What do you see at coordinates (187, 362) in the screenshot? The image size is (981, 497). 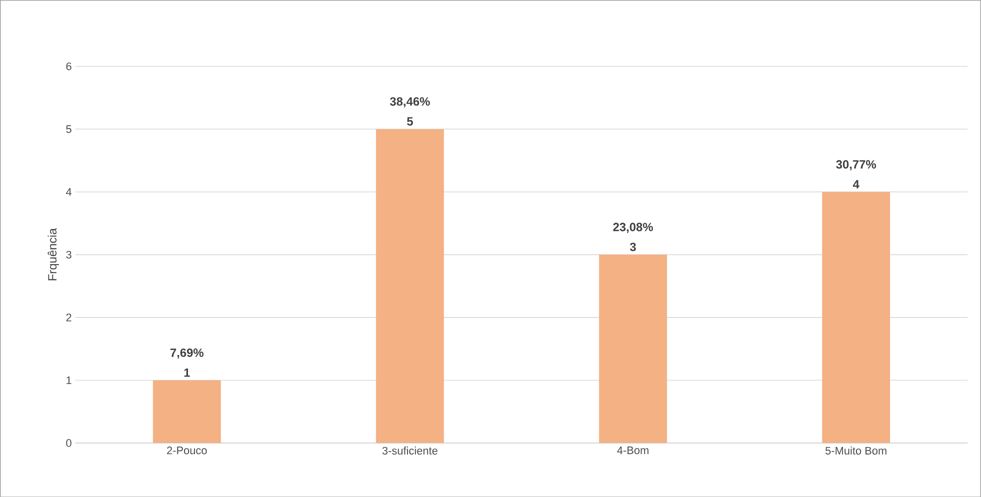 I see `data-label: 7,69% 1` at bounding box center [187, 362].